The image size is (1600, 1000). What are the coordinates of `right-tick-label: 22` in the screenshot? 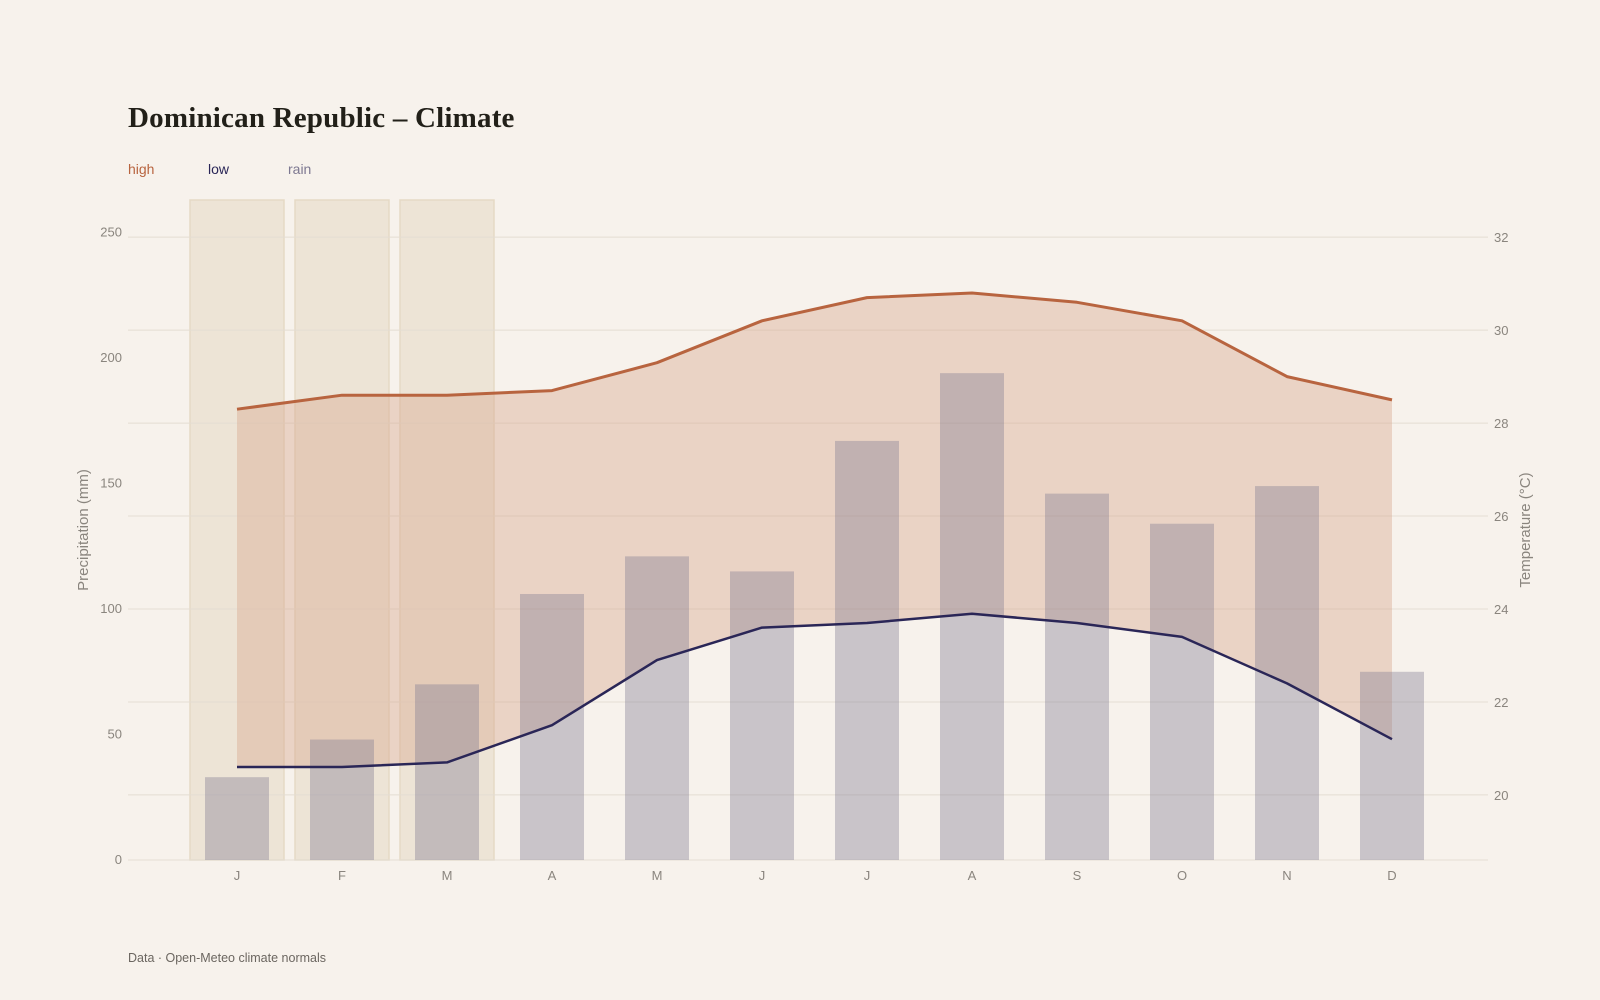 It's located at (1501, 702).